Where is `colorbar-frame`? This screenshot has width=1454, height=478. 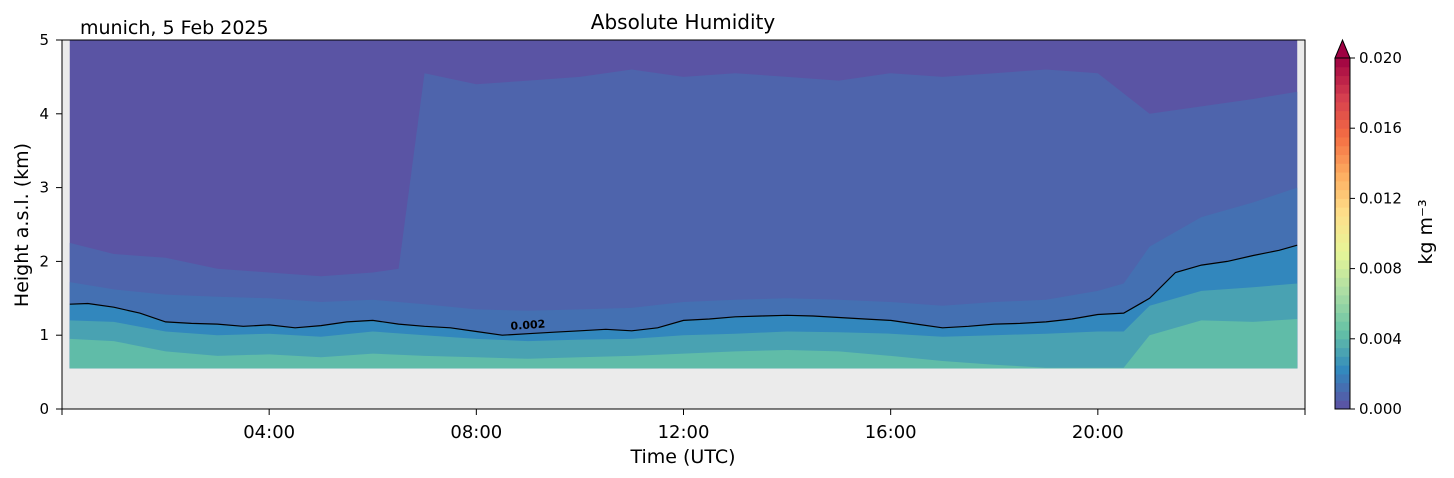 colorbar-frame is located at coordinates (1342, 233).